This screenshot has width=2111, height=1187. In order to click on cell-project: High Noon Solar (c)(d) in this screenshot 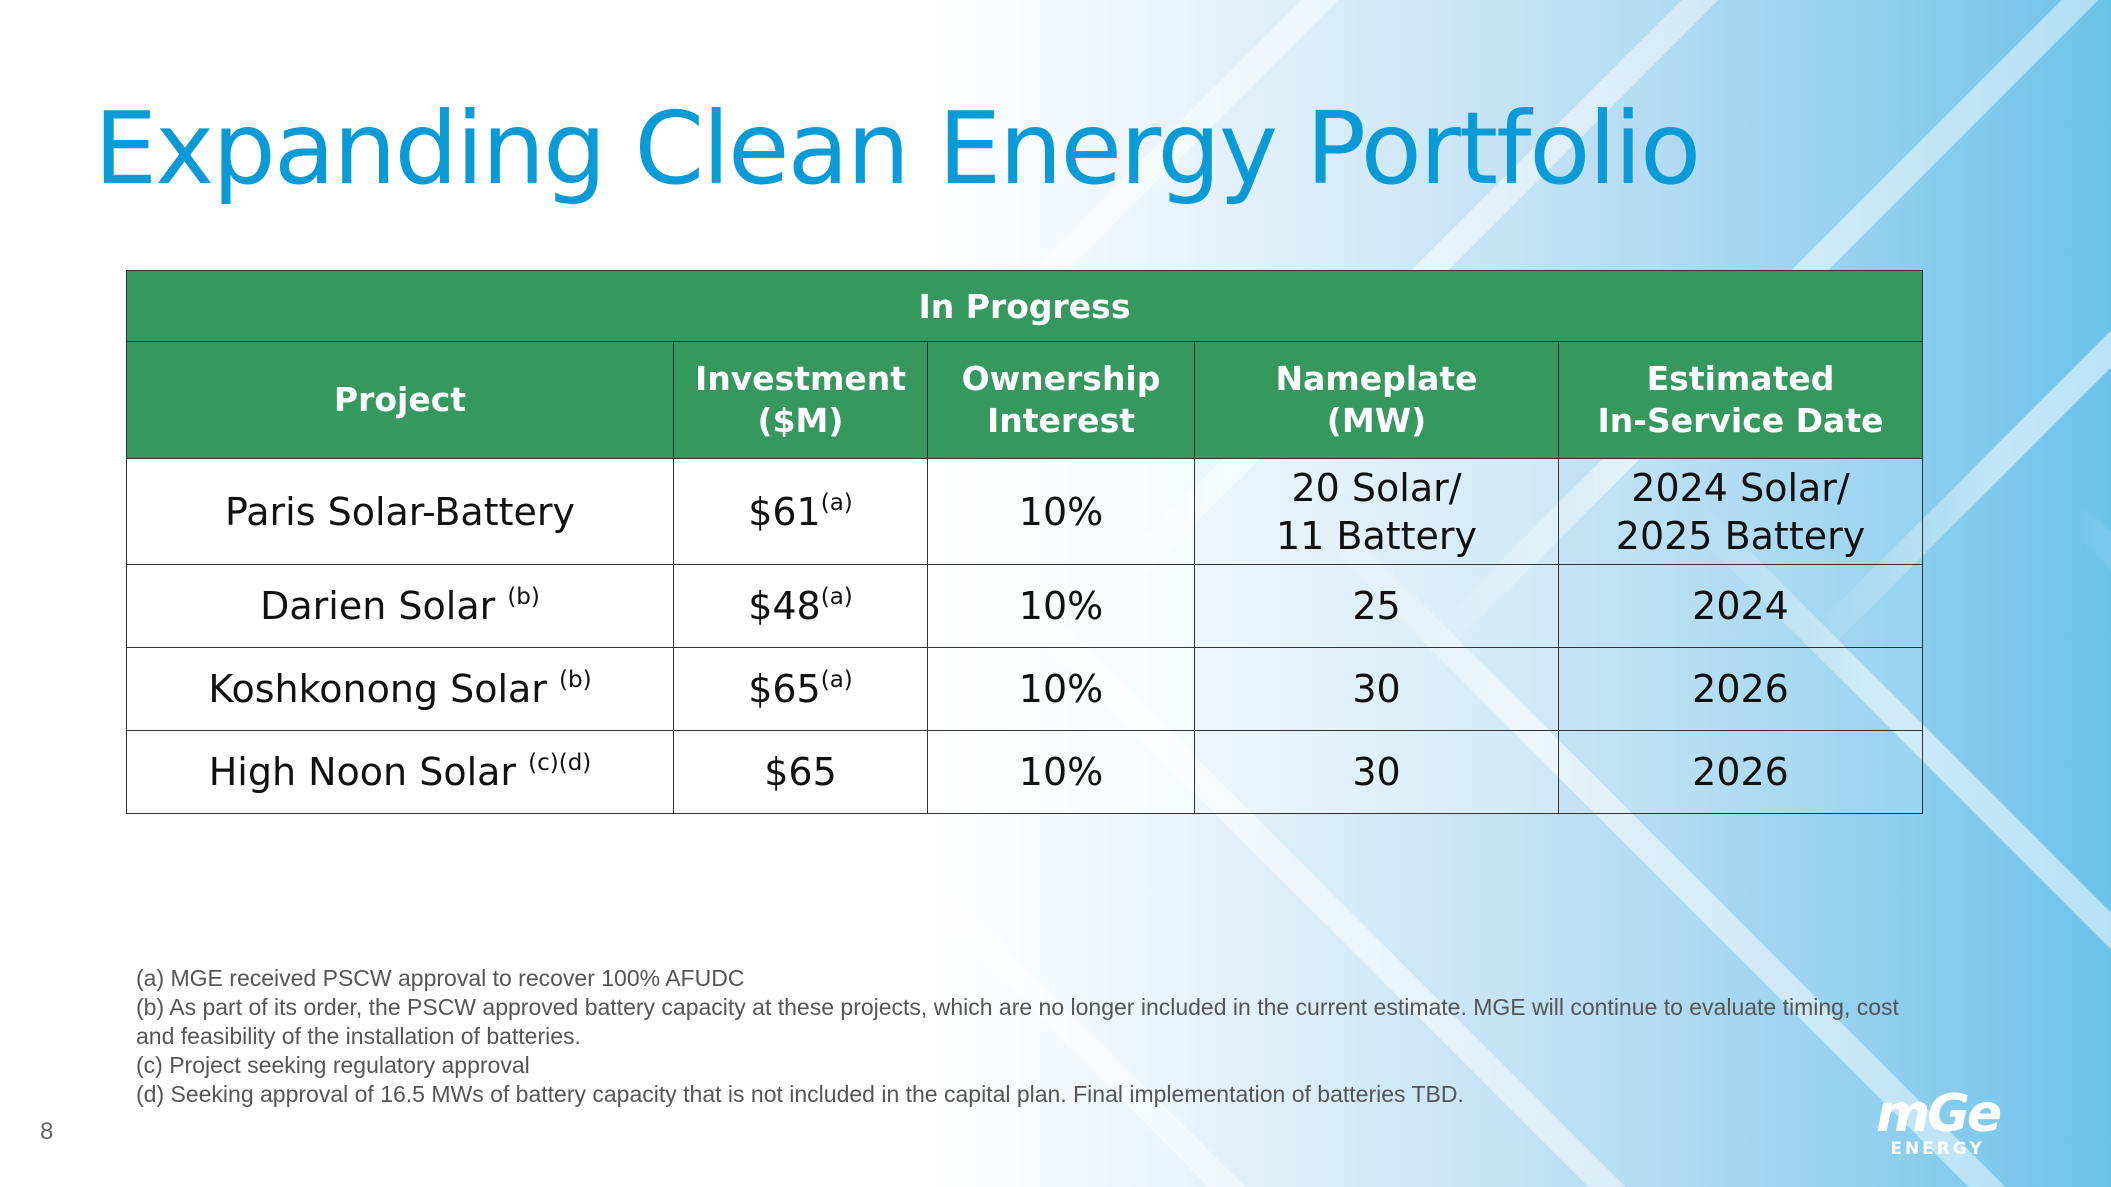, I will do `click(400, 772)`.